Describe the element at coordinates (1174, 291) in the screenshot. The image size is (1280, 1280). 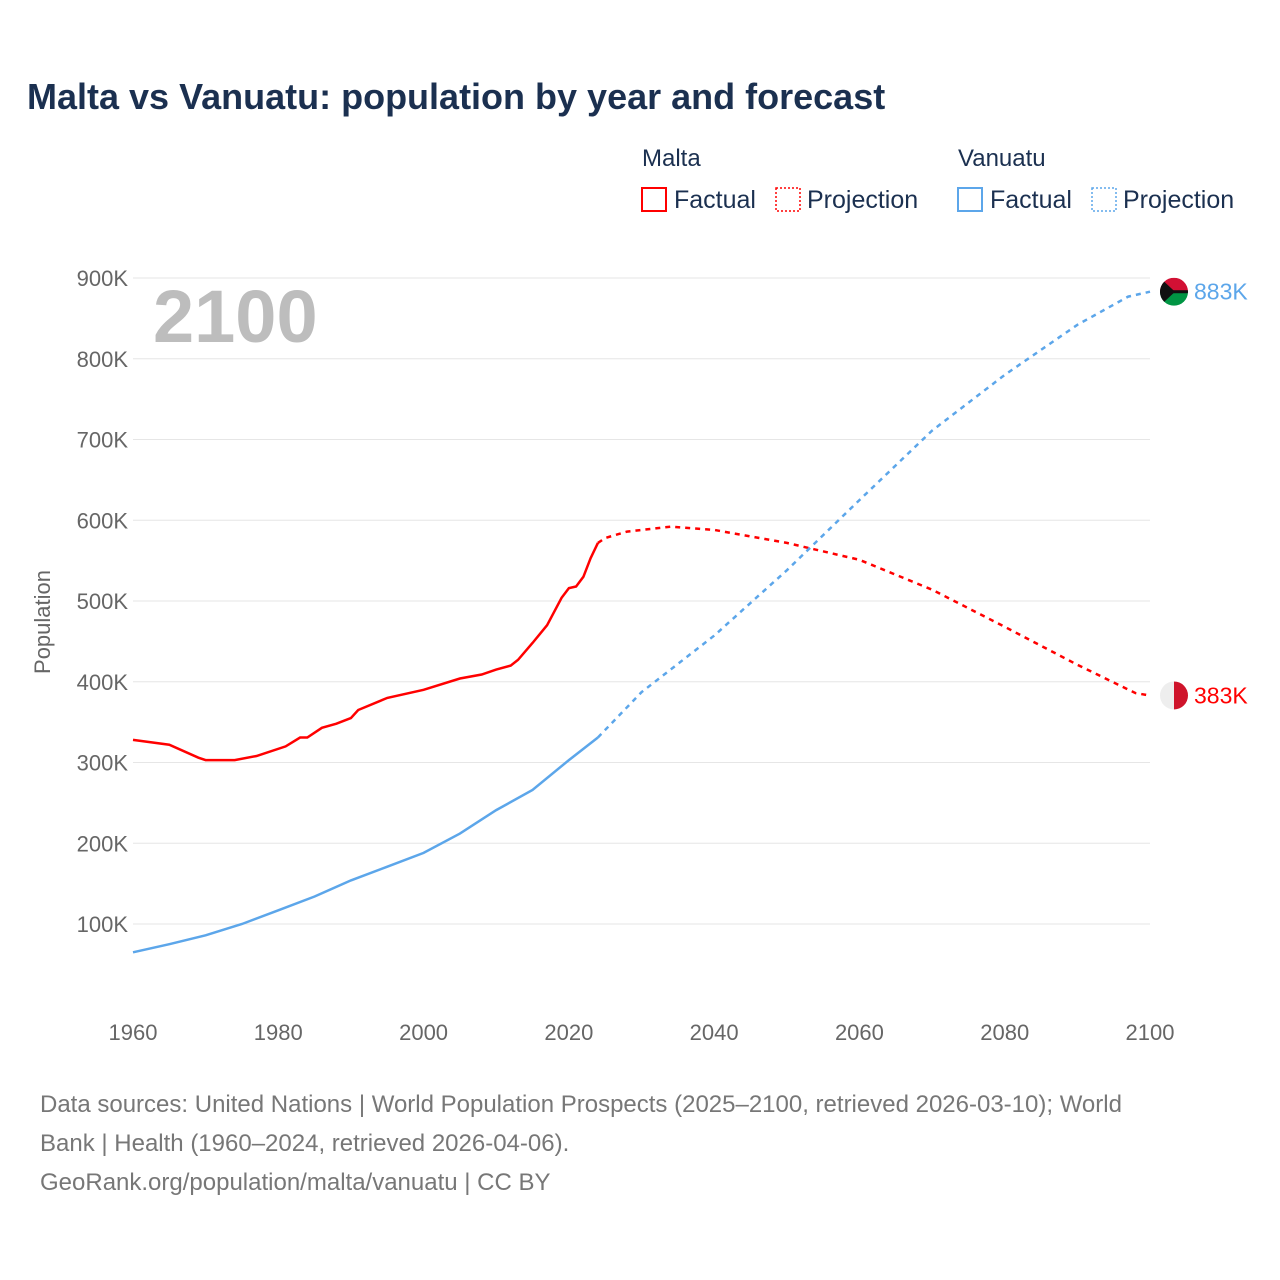
I see `vanuatu-flag-icon` at that location.